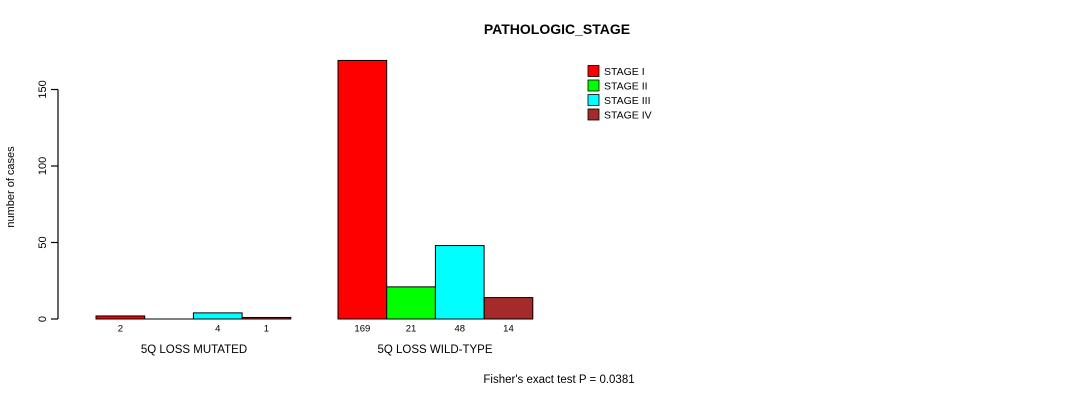  What do you see at coordinates (593, 71) in the screenshot?
I see `legend-swatch-stage-i` at bounding box center [593, 71].